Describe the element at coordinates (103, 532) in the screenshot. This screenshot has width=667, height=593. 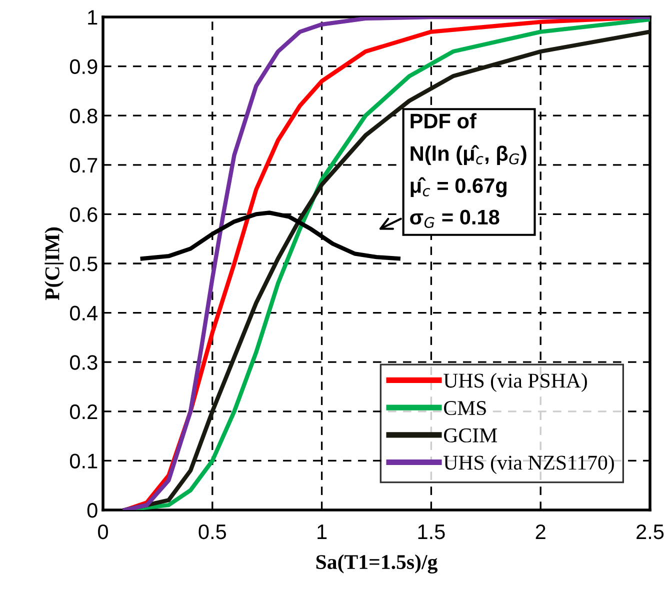
I see `x-tick-label: 0` at that location.